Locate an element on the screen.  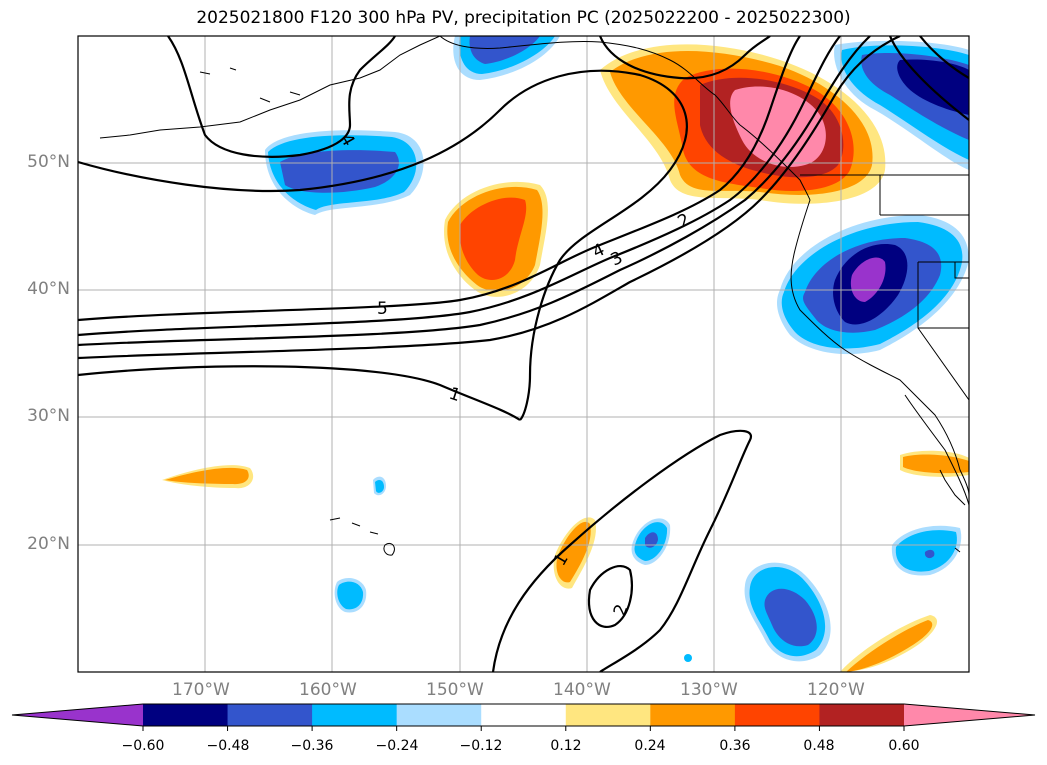
negative-anomaly-mexico is located at coordinates (926, 550).